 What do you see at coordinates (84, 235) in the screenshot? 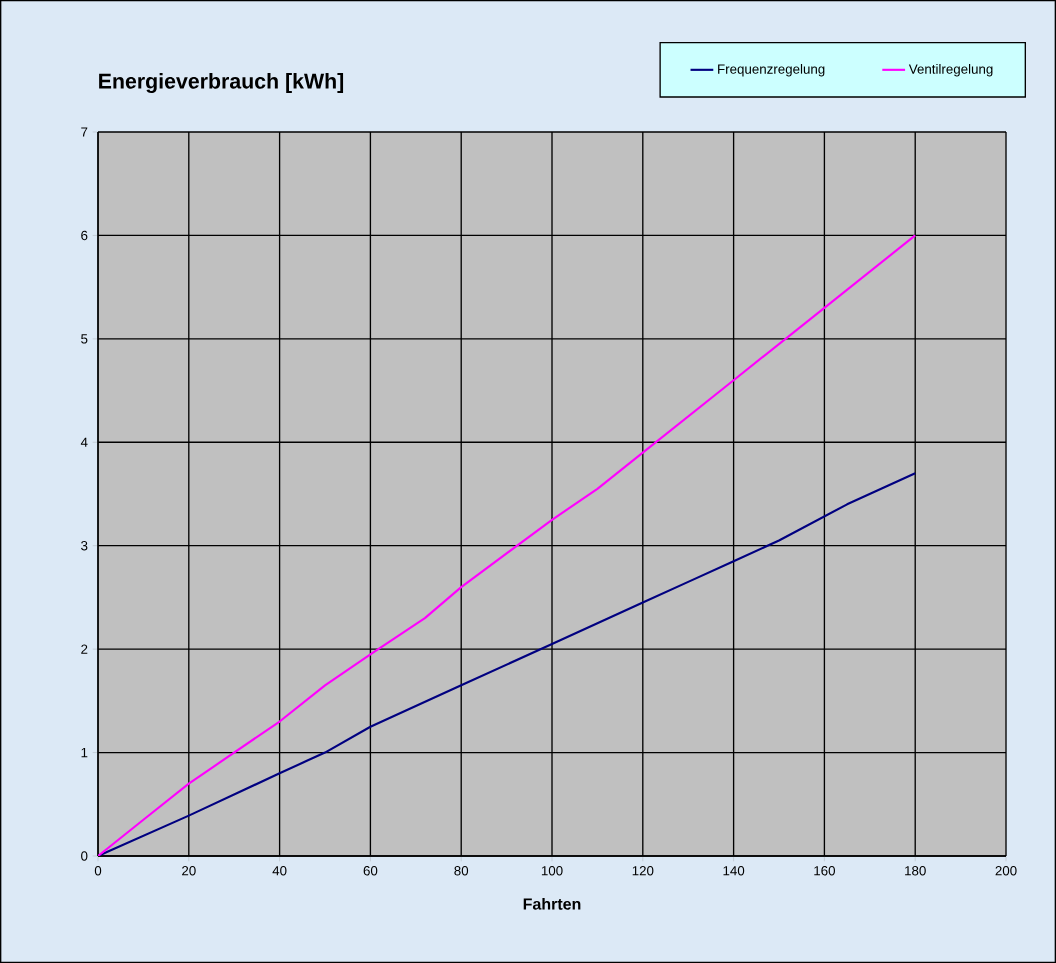
I see `y-tick-label: 6` at bounding box center [84, 235].